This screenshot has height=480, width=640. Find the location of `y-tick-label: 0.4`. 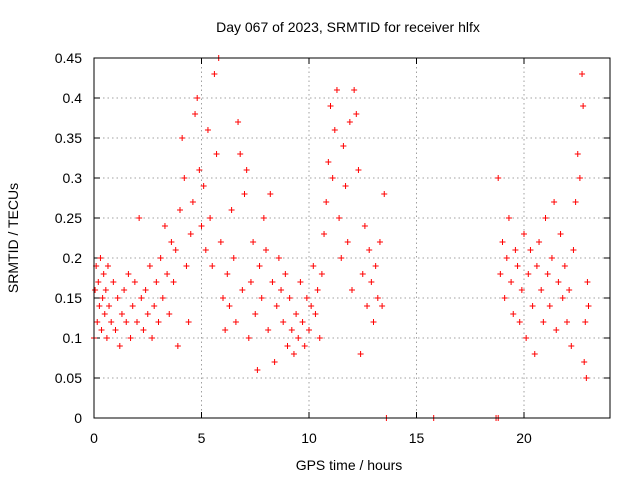

y-tick-label: 0.4 is located at coordinates (73, 98).